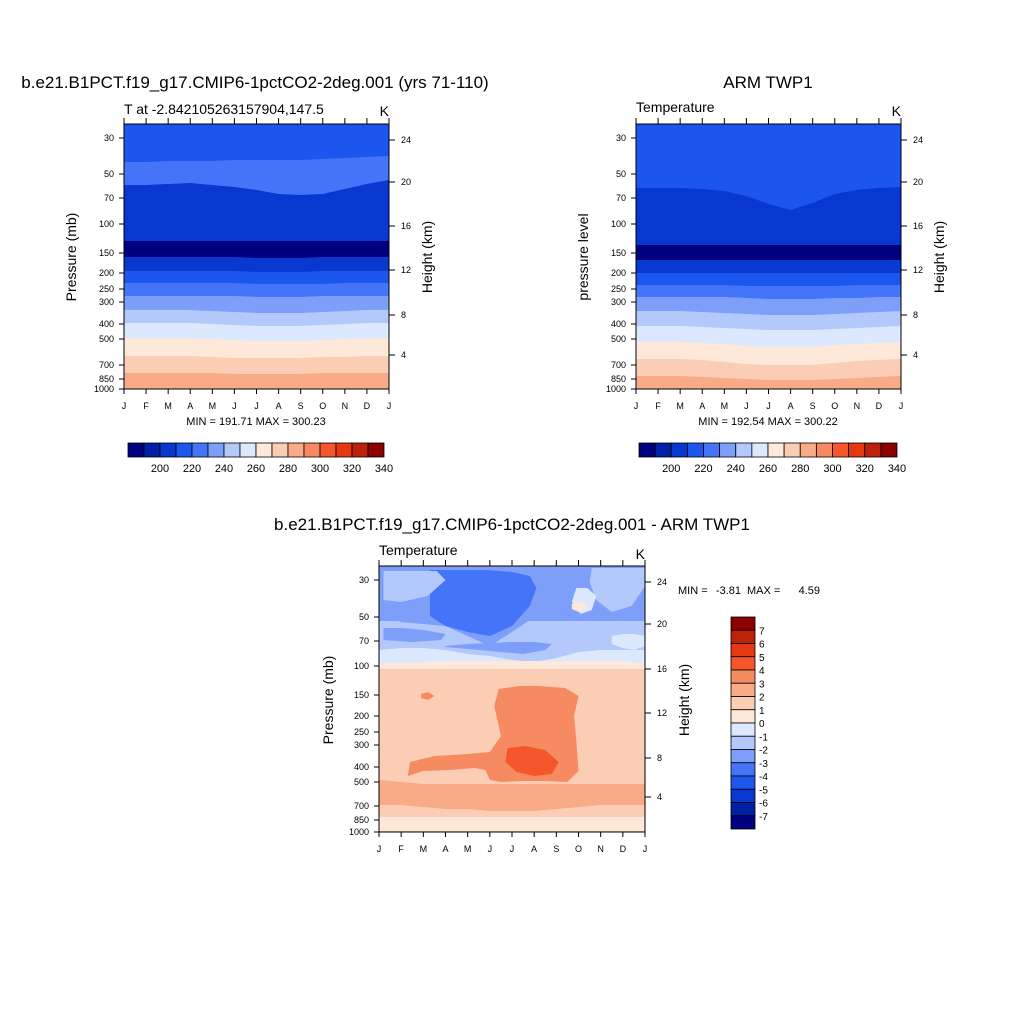 The image size is (1024, 1024). What do you see at coordinates (728, 591) in the screenshot?
I see `diff-min-value: -3.81` at bounding box center [728, 591].